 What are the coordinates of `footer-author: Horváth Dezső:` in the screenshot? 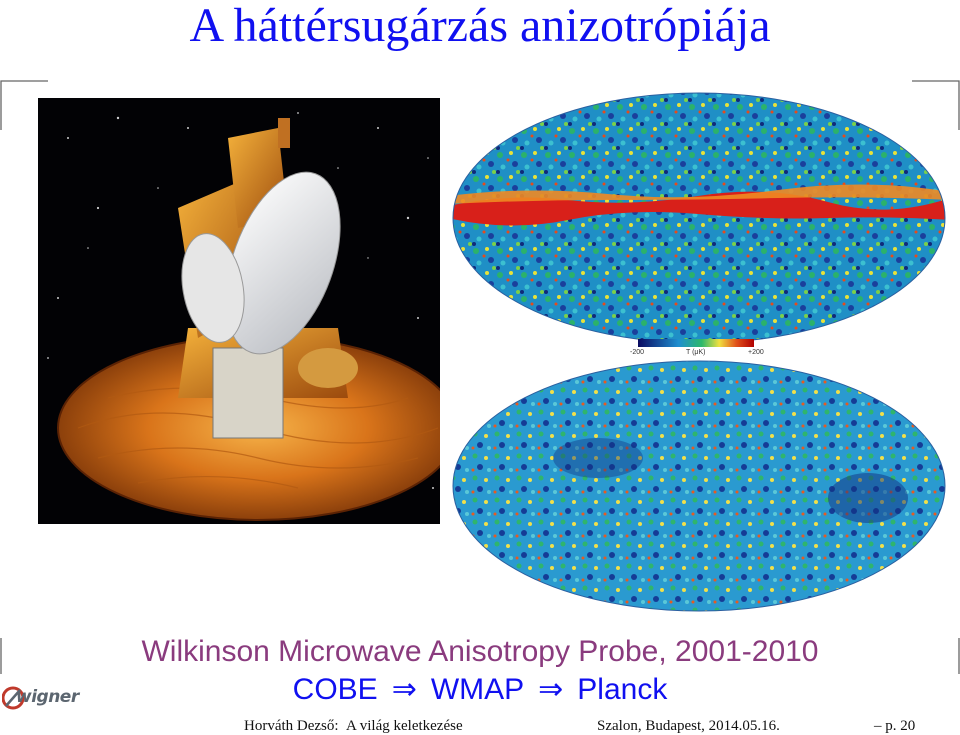 It's located at (291, 726).